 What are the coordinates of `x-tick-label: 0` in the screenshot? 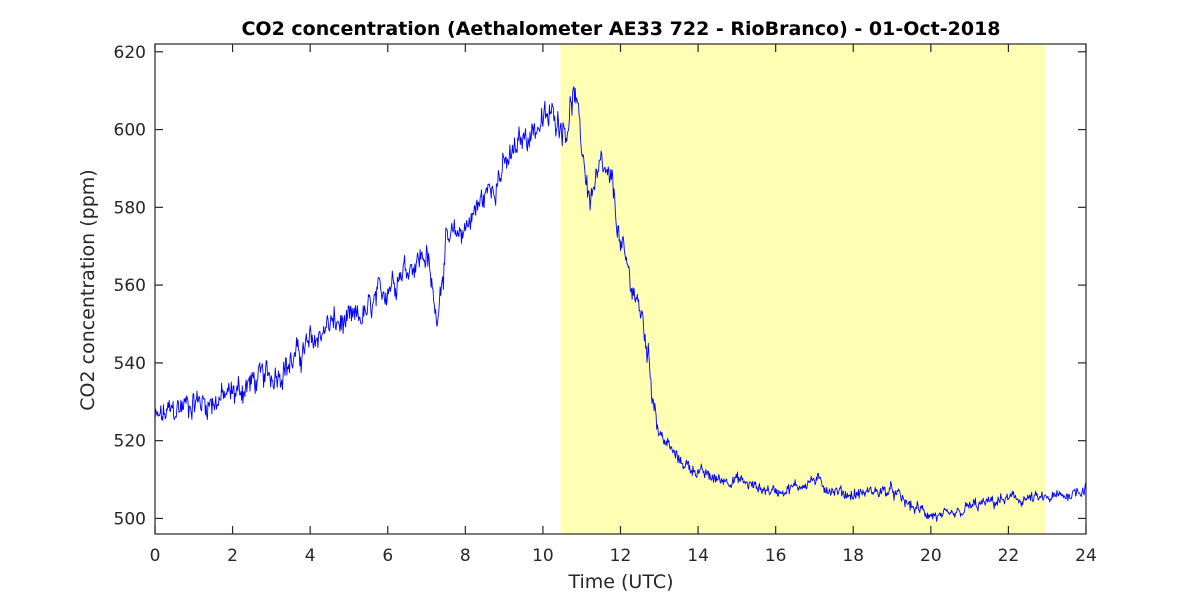 It's located at (155, 556).